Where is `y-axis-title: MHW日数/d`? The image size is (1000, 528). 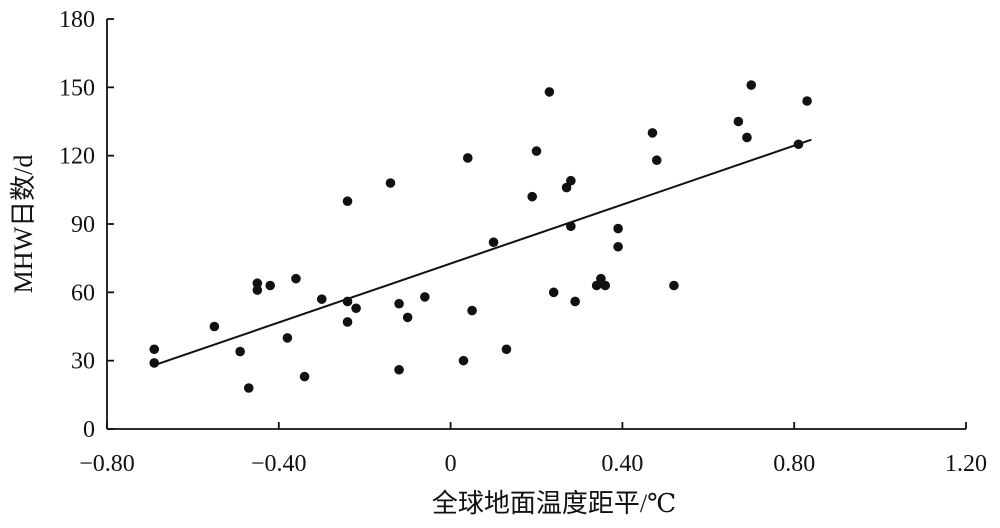 y-axis-title: MHW日数/d is located at coordinates (23, 224).